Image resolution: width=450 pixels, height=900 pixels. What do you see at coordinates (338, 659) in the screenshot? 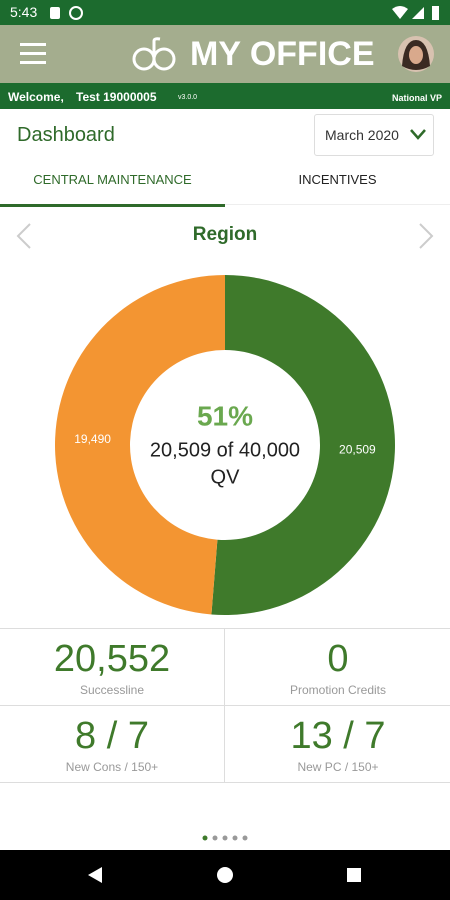
I see `stat-value: 0` at bounding box center [338, 659].